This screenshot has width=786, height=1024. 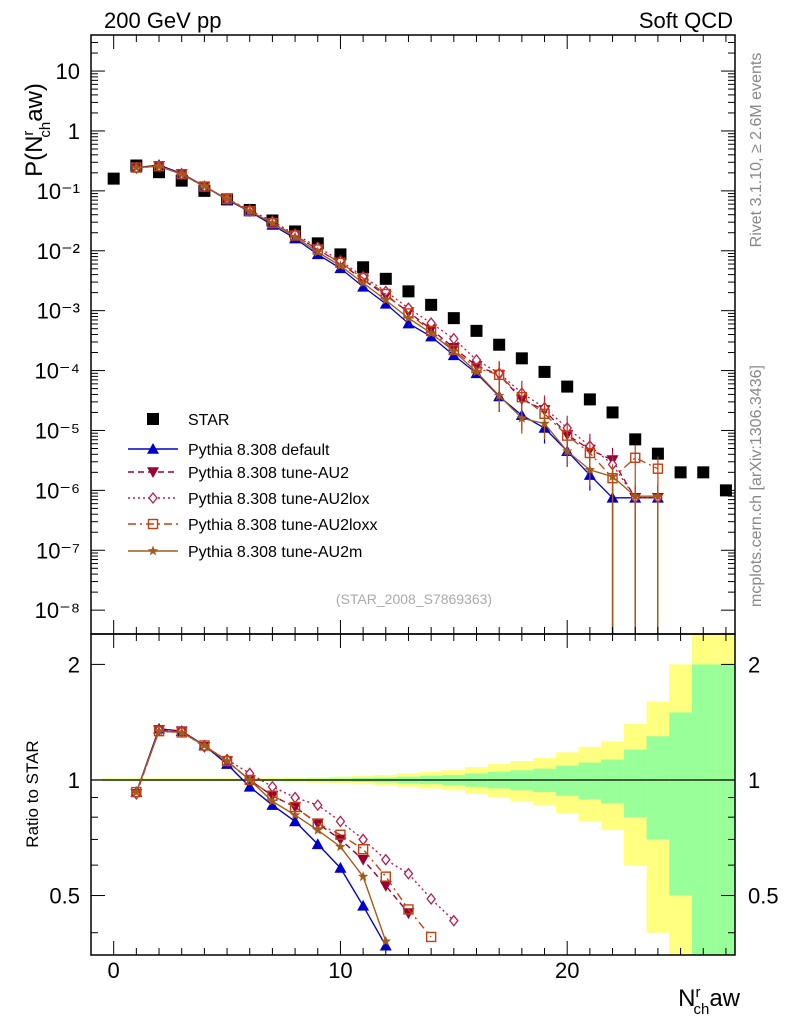 I want to click on ratio-y-tick-label-right: 2, so click(x=754, y=664).